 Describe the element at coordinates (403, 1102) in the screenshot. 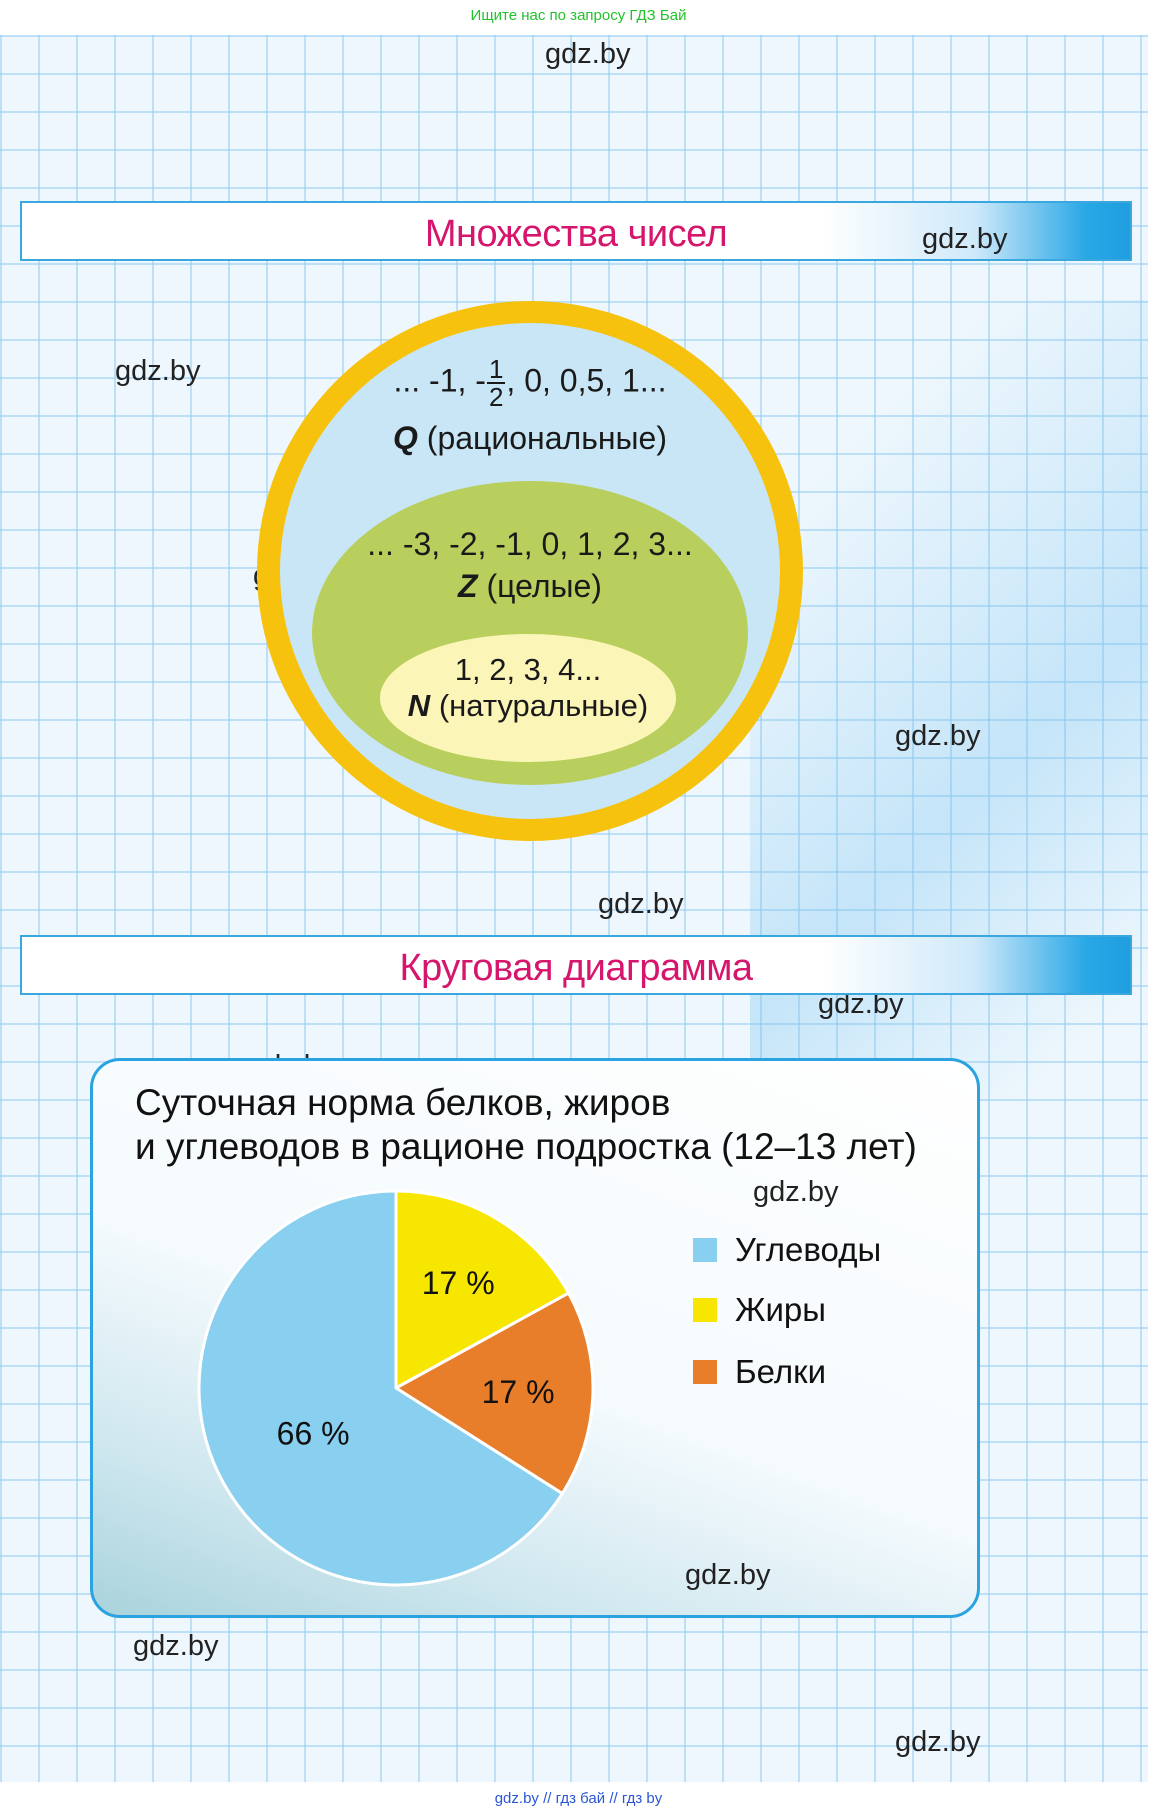

I see `chart-title-line-1: Суточная норма белков, жиров` at that location.